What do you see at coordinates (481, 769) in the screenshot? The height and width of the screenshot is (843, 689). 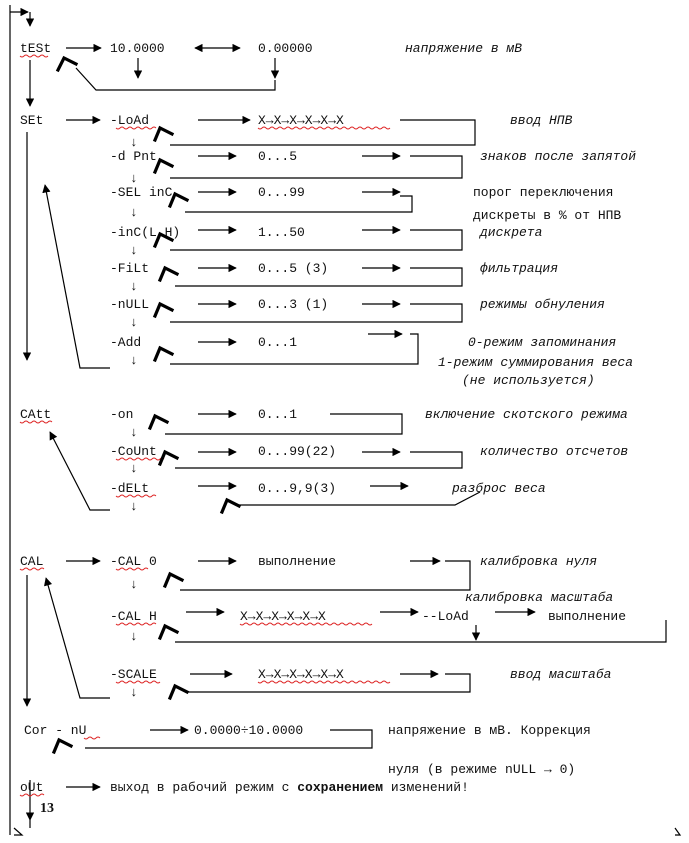 I see `cor-note2: нуля (в режиме nULL → 0)` at bounding box center [481, 769].